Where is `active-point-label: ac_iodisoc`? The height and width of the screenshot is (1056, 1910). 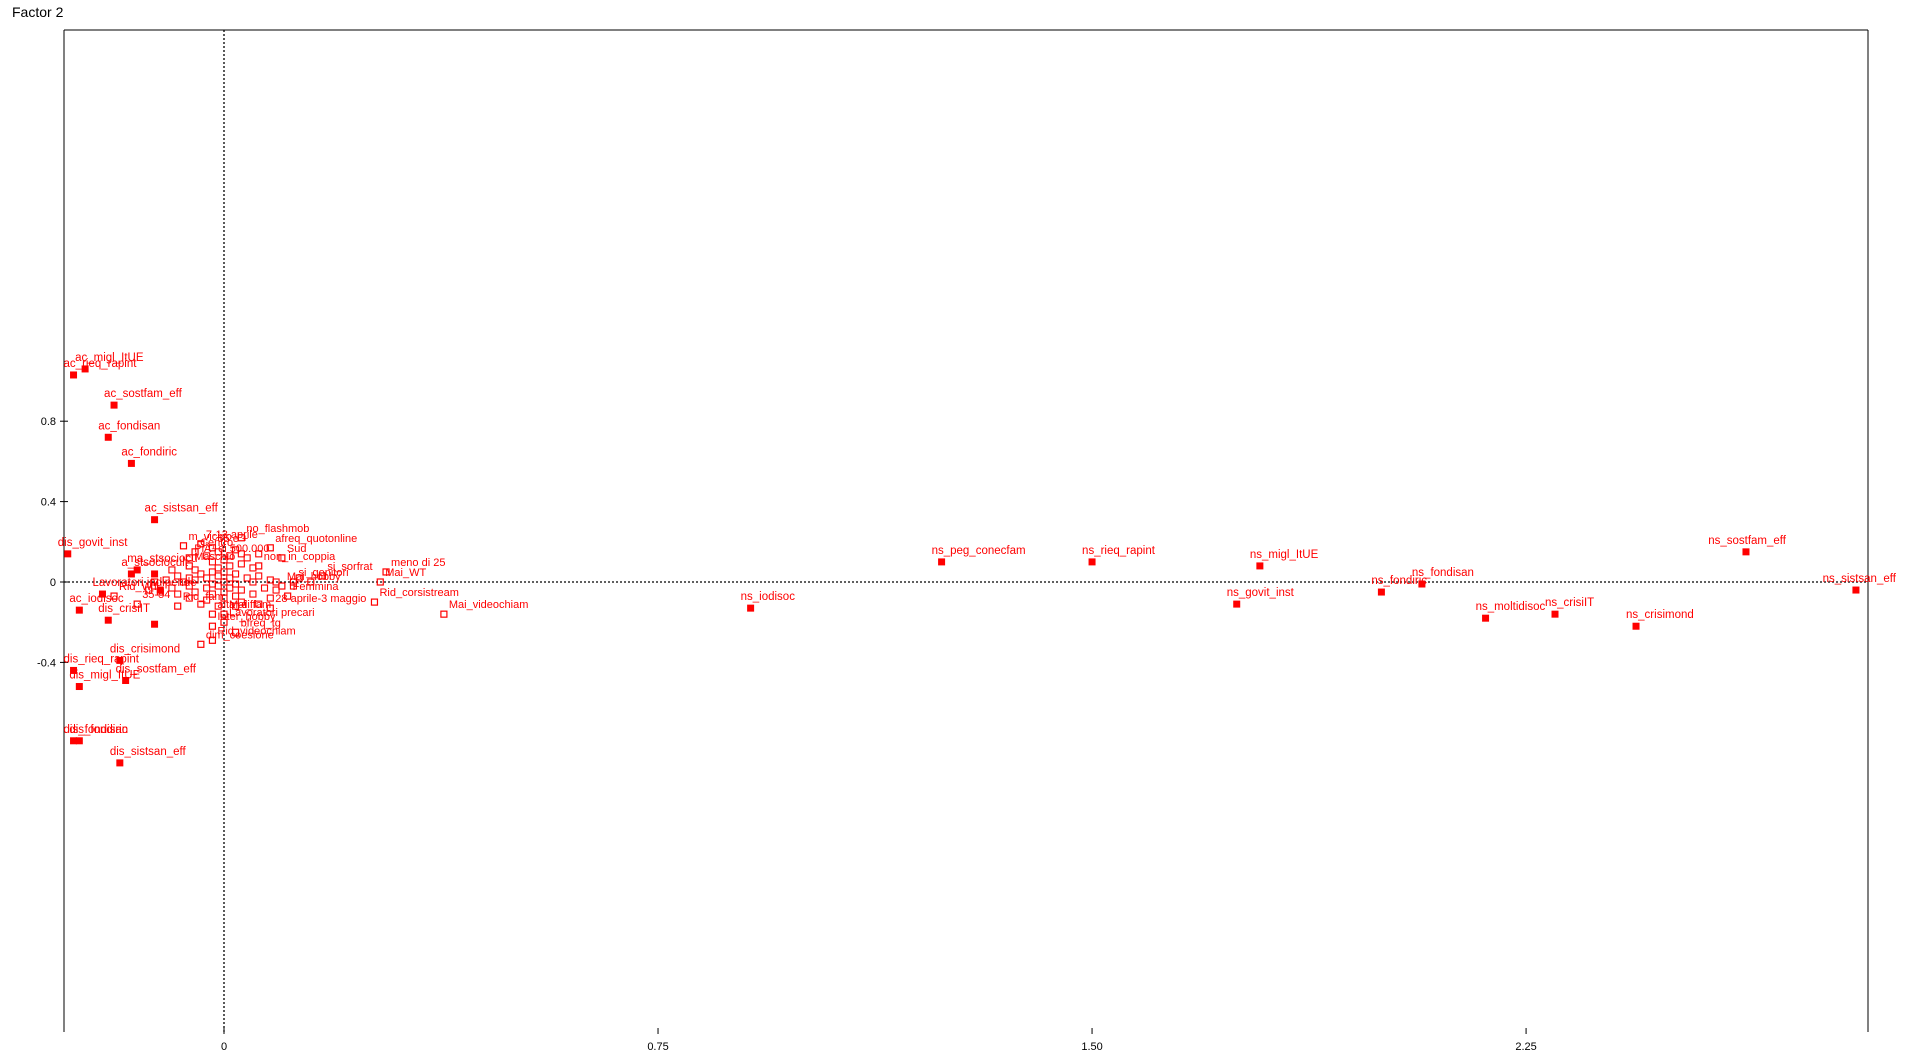
active-point-label: ac_iodisoc is located at coordinates (96, 599).